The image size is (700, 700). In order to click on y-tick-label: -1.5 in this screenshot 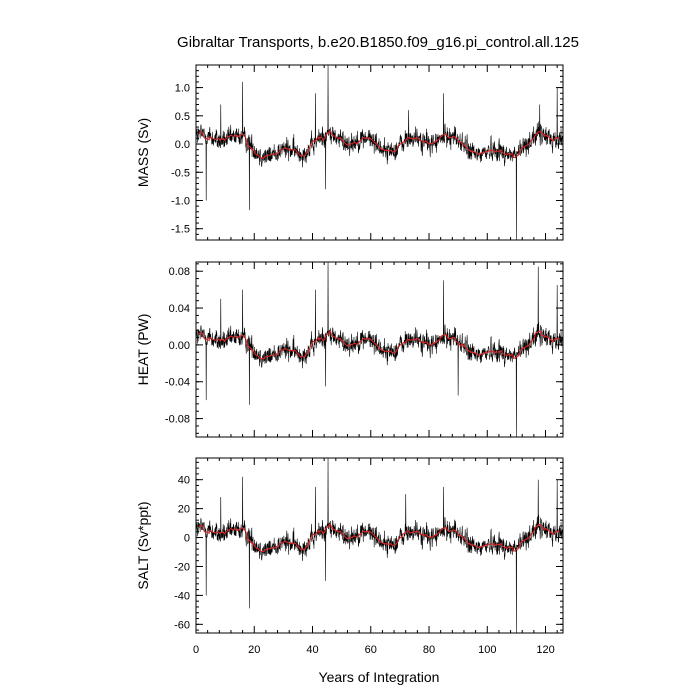, I will do `click(180, 230)`.